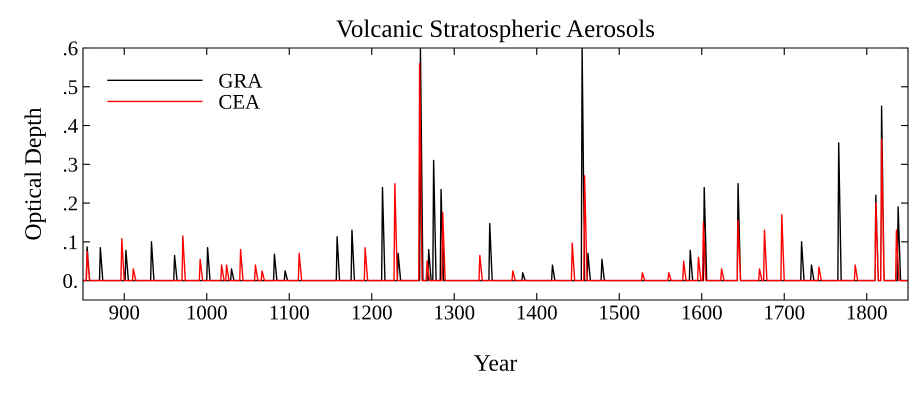 The width and height of the screenshot is (912, 410). I want to click on y-tick-label: .4, so click(71, 126).